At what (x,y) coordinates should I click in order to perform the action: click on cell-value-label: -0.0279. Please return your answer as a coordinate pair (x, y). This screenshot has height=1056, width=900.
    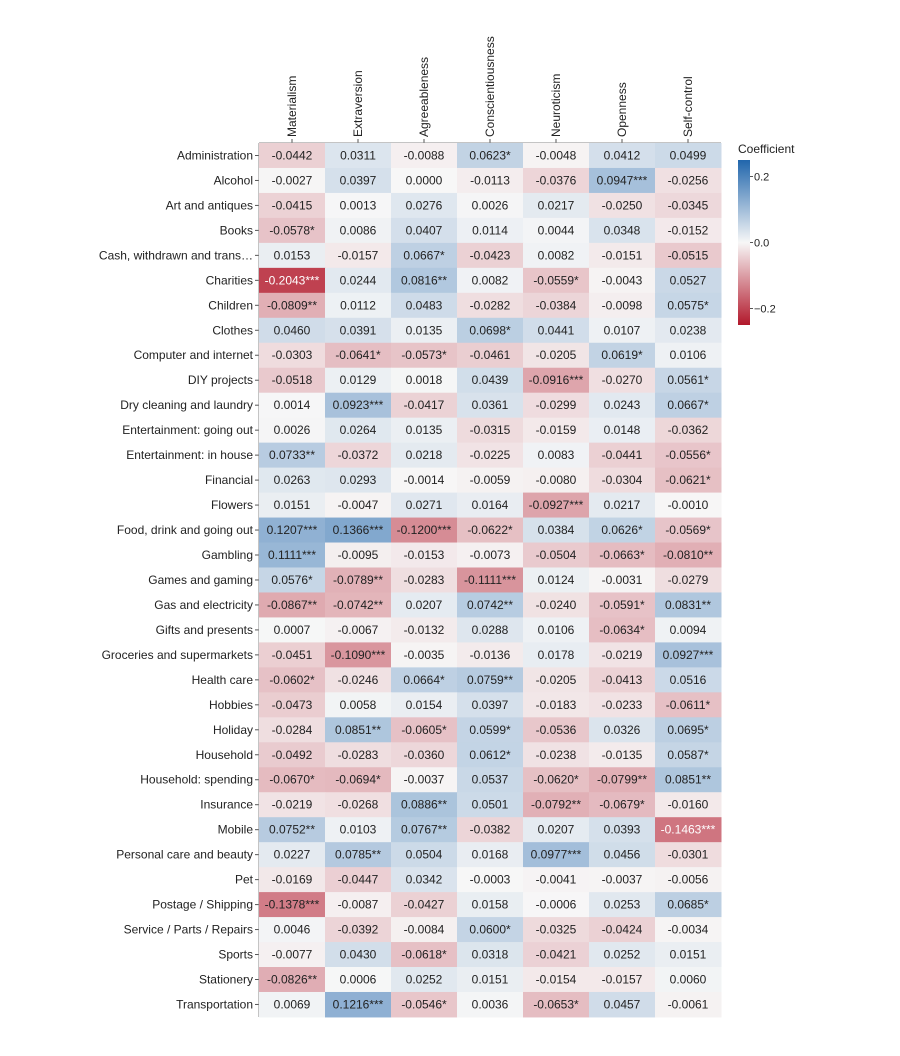
    Looking at the image, I should click on (688, 580).